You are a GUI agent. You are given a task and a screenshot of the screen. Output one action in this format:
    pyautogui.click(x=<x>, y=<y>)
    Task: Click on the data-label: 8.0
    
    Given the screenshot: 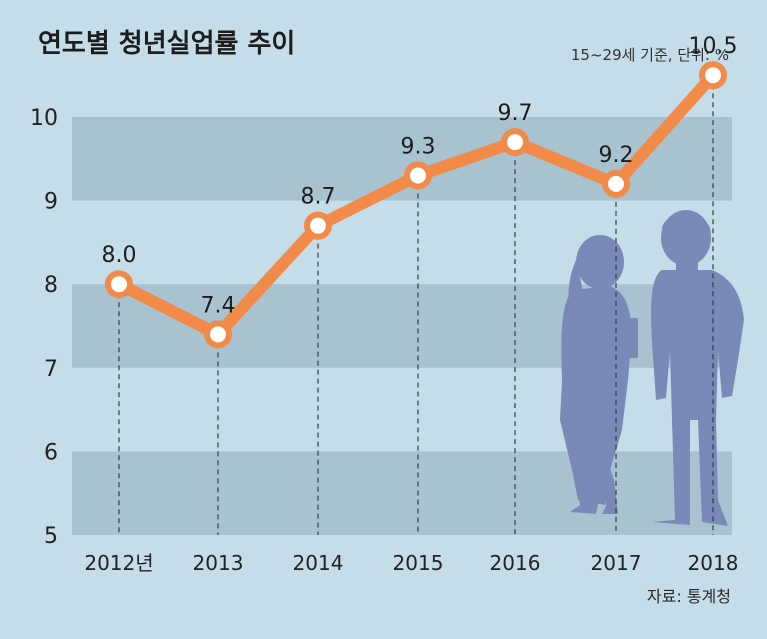 What is the action you would take?
    pyautogui.click(x=119, y=255)
    